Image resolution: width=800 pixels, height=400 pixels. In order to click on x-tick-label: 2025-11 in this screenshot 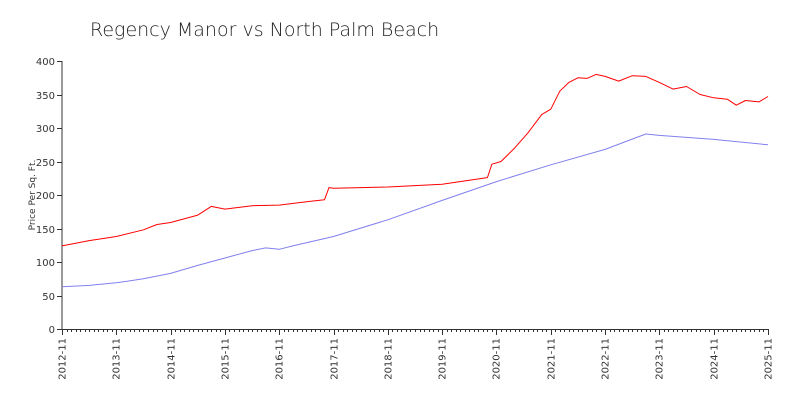, I will do `click(769, 359)`.